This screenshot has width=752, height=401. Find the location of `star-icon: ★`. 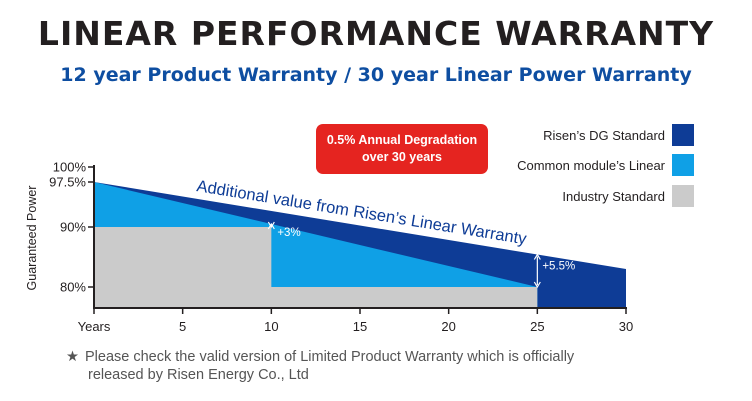

star-icon: ★ is located at coordinates (72, 357).